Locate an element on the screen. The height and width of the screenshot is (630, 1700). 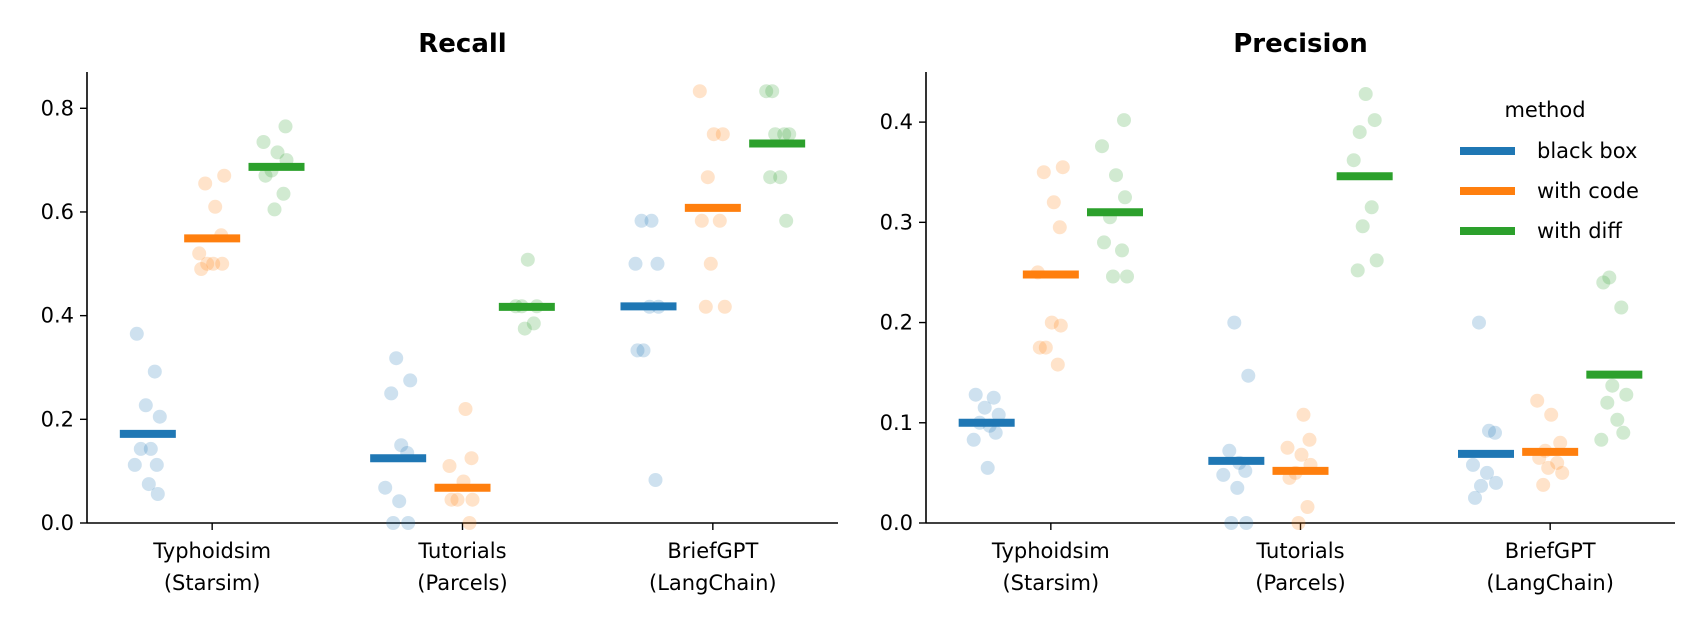
legend-label: with diff is located at coordinates (1579, 231).